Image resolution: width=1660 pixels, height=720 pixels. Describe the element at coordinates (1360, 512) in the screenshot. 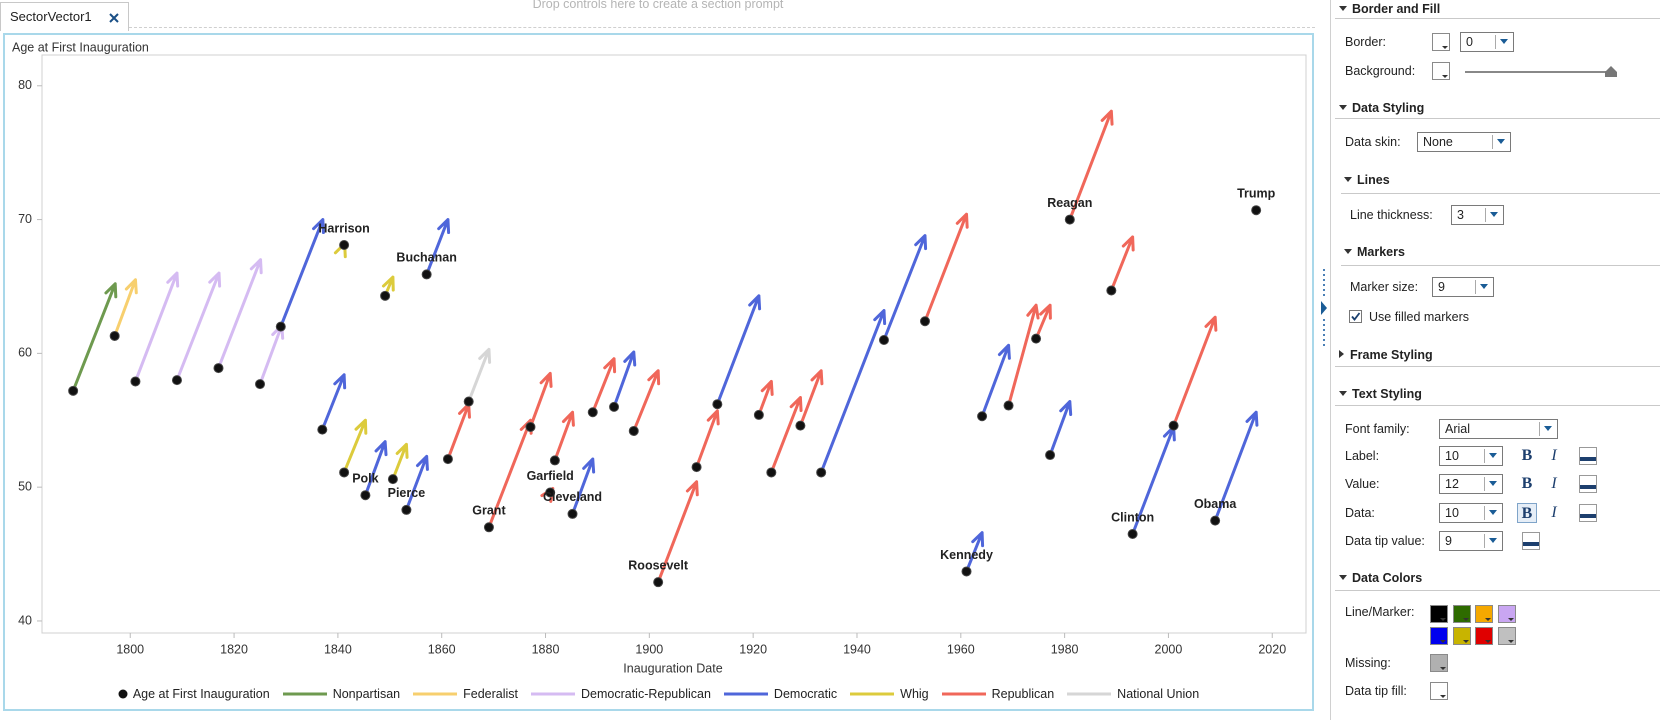

I see `field-label: Data:` at that location.